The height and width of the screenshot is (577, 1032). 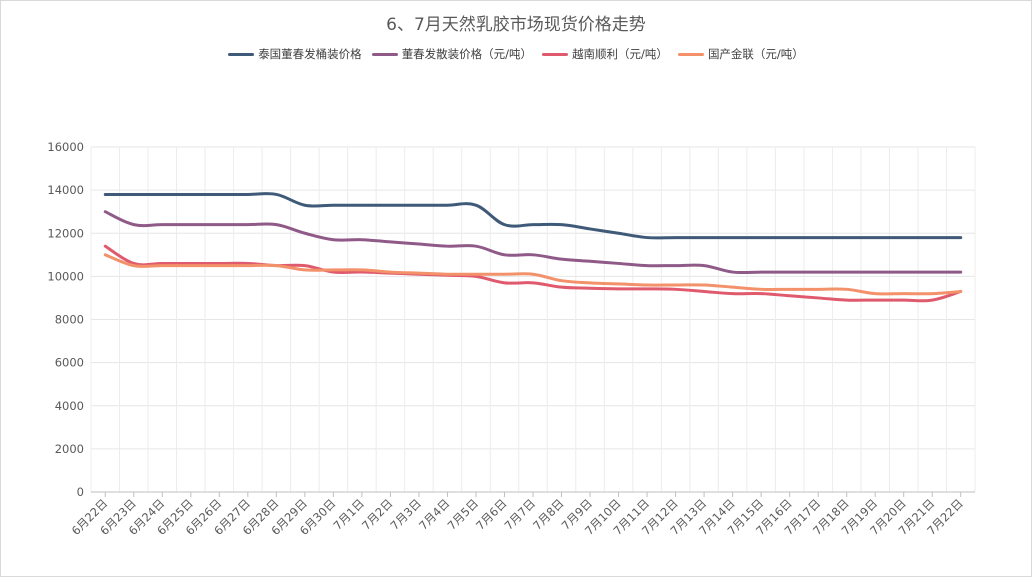 What do you see at coordinates (516, 25) in the screenshot?
I see `chart-title: 6、7月天然乳胶市场现货价格走势` at bounding box center [516, 25].